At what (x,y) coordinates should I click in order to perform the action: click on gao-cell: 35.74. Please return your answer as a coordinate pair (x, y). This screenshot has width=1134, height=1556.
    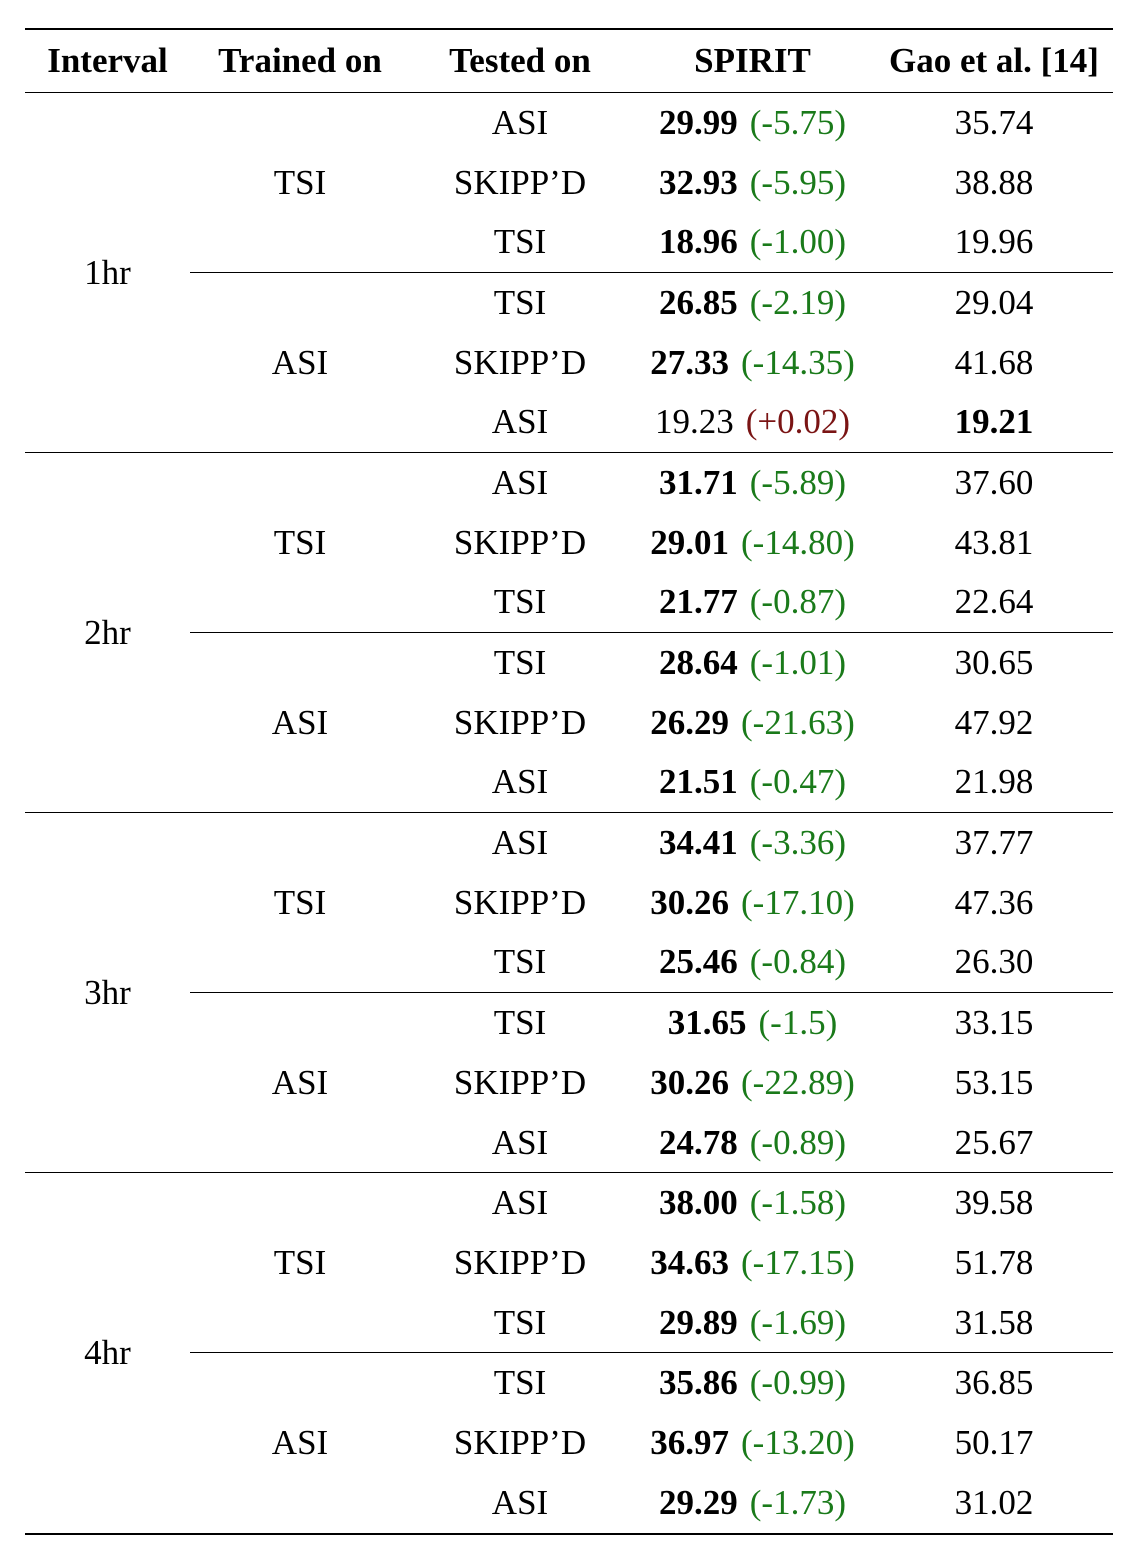
    Looking at the image, I should click on (994, 122).